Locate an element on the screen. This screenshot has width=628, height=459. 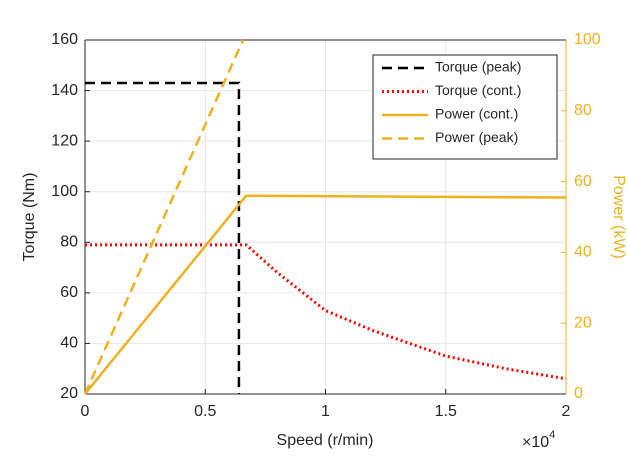
y2-tick-label: 0 is located at coordinates (578, 393).